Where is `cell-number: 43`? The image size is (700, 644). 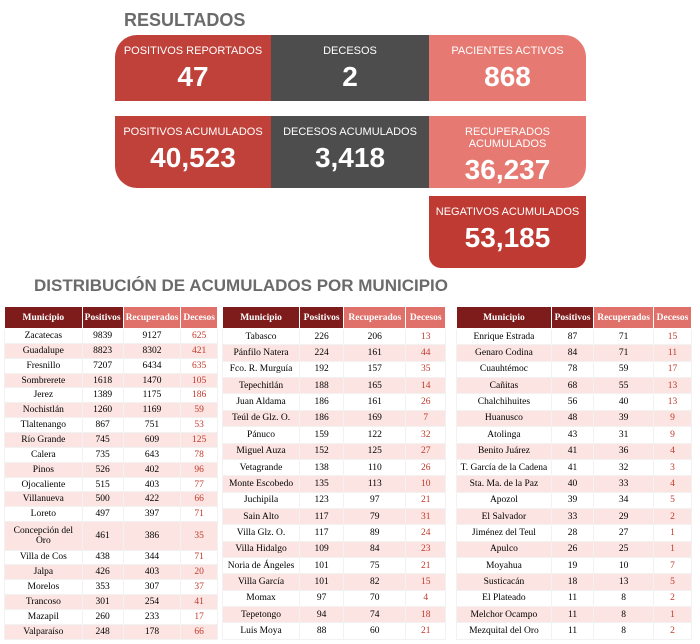
cell-number: 43 is located at coordinates (572, 435).